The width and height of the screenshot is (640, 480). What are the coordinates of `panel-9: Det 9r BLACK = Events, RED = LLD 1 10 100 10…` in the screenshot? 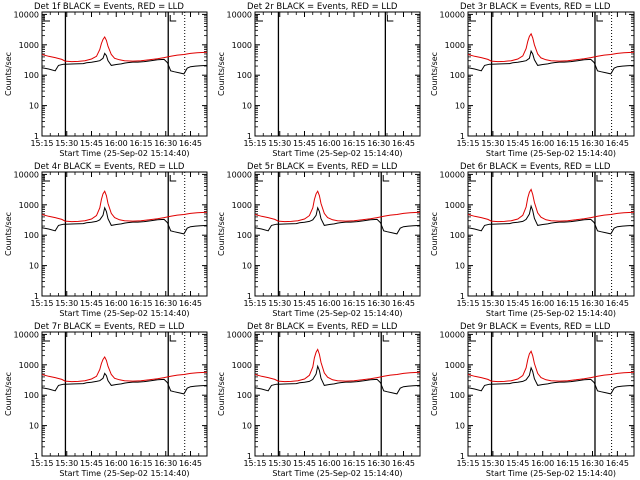 It's located at (532, 400).